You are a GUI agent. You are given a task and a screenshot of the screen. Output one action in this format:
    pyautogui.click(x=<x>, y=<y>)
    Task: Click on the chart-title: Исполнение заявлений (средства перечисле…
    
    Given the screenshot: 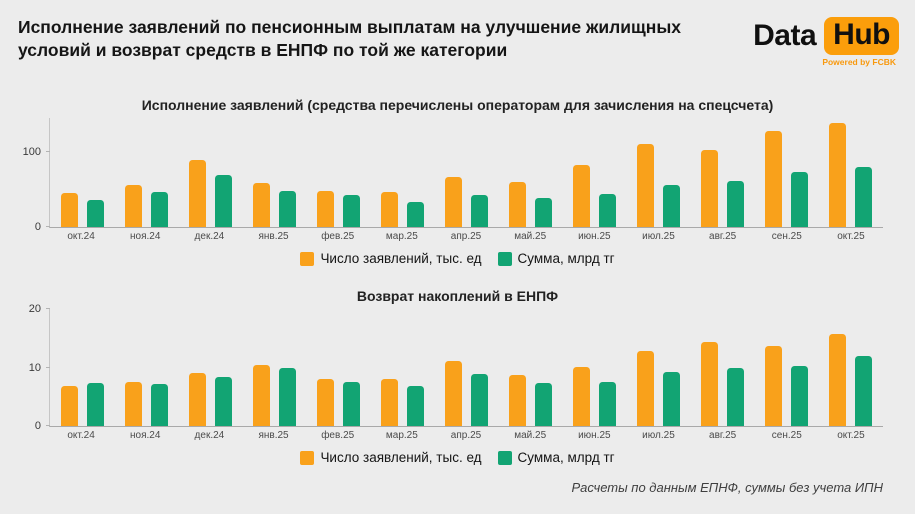 What is the action you would take?
    pyautogui.click(x=457, y=105)
    